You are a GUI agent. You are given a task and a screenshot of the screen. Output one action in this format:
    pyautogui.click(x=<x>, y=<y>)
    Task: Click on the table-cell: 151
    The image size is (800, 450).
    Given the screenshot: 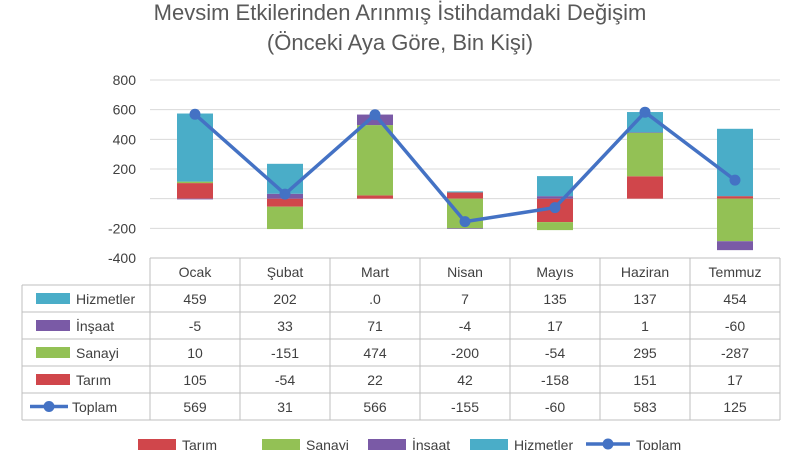 What is the action you would take?
    pyautogui.click(x=645, y=380)
    